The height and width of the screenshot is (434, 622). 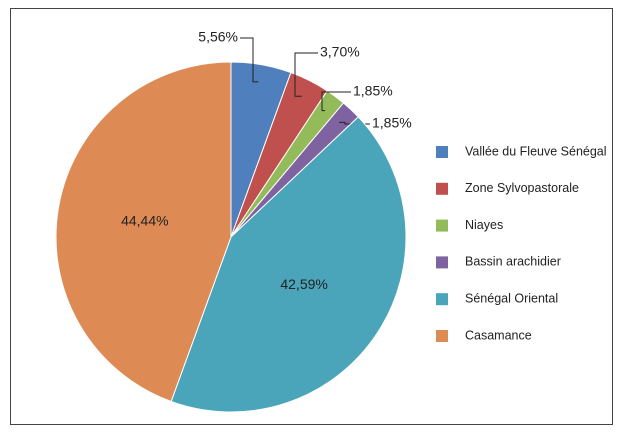 I want to click on legend-label: Vallée du Fleuve Sénégal, so click(x=536, y=151).